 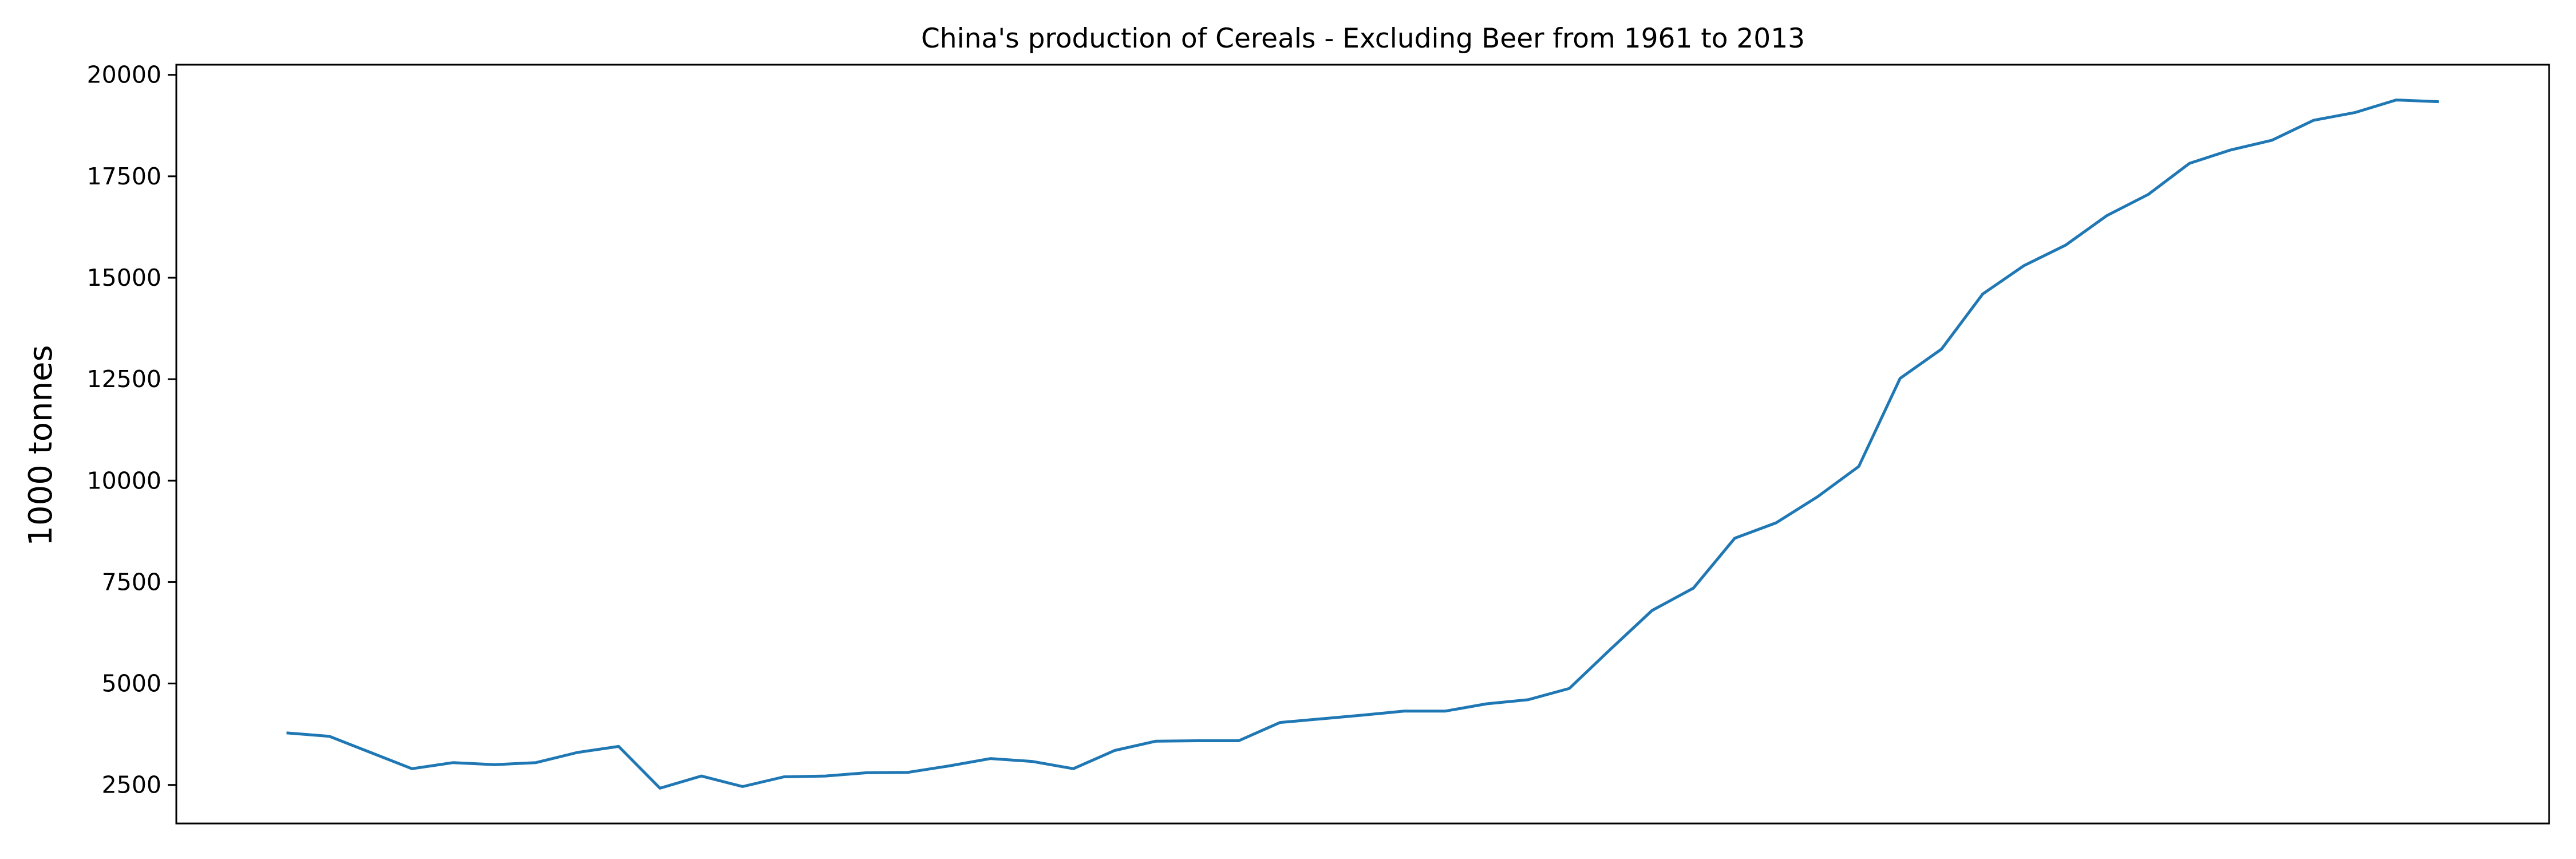 What do you see at coordinates (124, 75) in the screenshot?
I see `y-tick-label: 20000` at bounding box center [124, 75].